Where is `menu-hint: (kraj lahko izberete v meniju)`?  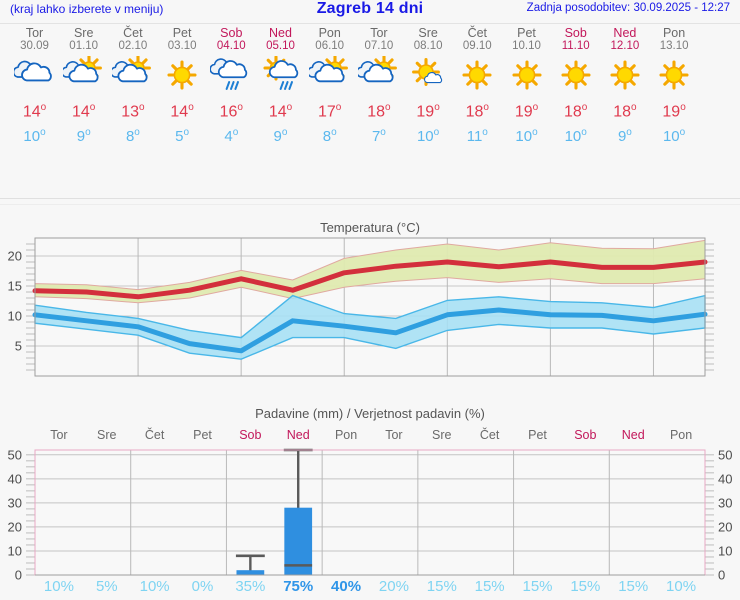 menu-hint: (kraj lahko izberete v meniju) is located at coordinates (87, 9).